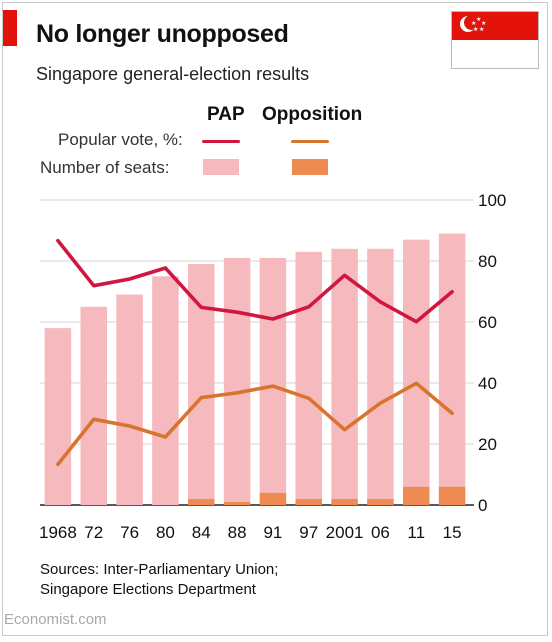 The width and height of the screenshot is (552, 642). Describe the element at coordinates (221, 167) in the screenshot. I see `legend-swatch-pap-seats` at that location.